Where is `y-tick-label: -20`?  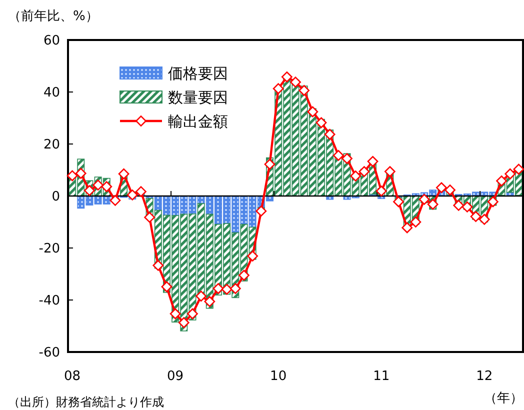 y-tick-label: -20 is located at coordinates (49, 249).